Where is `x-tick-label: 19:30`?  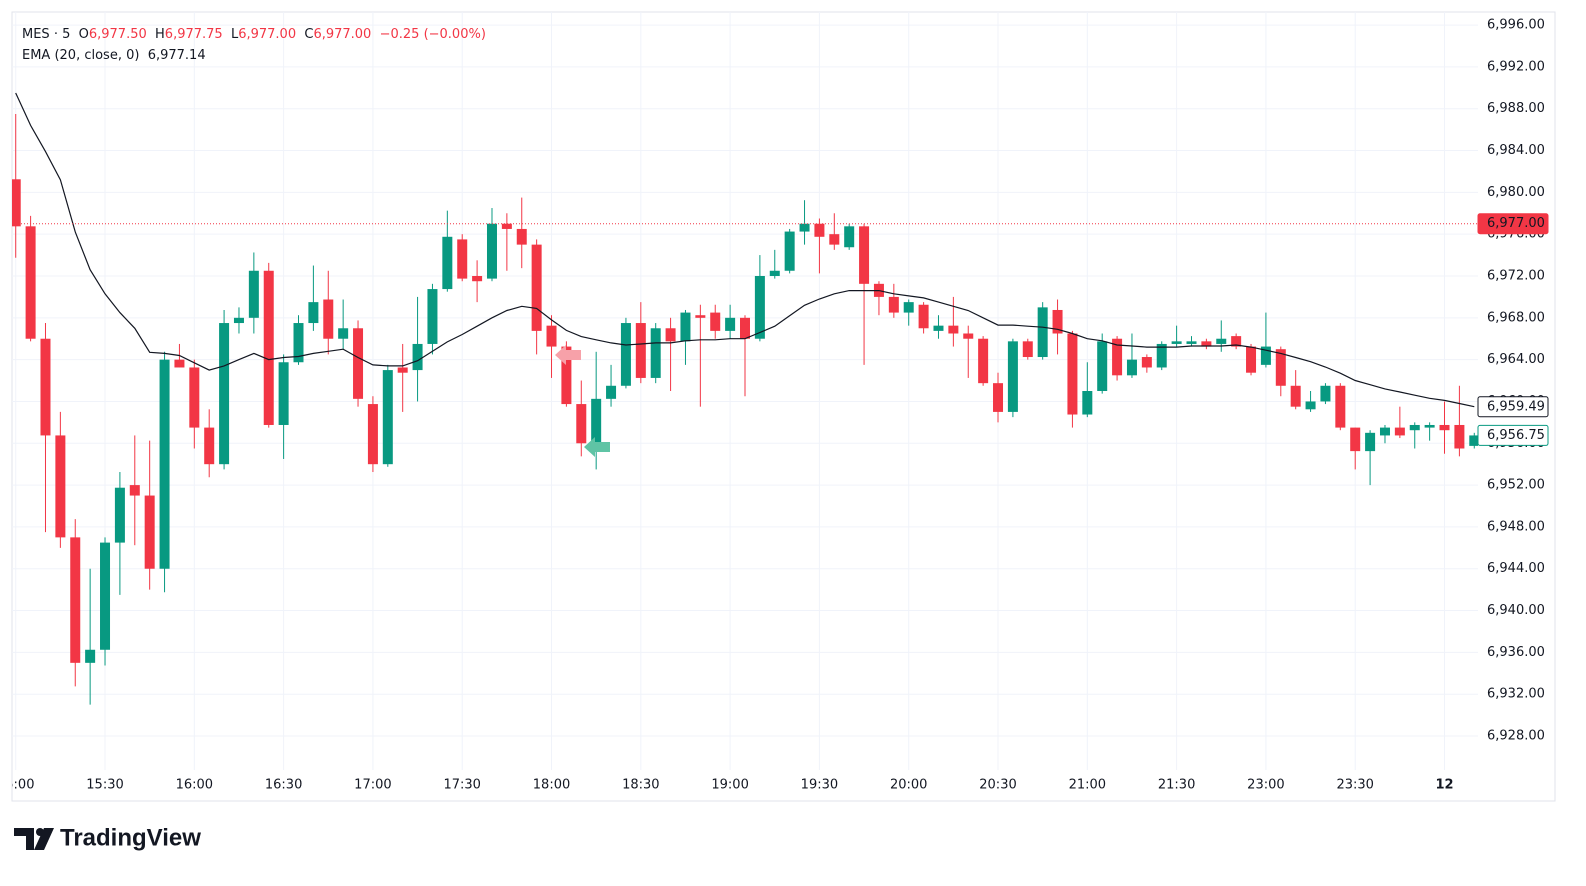 x-tick-label: 19:30 is located at coordinates (819, 785).